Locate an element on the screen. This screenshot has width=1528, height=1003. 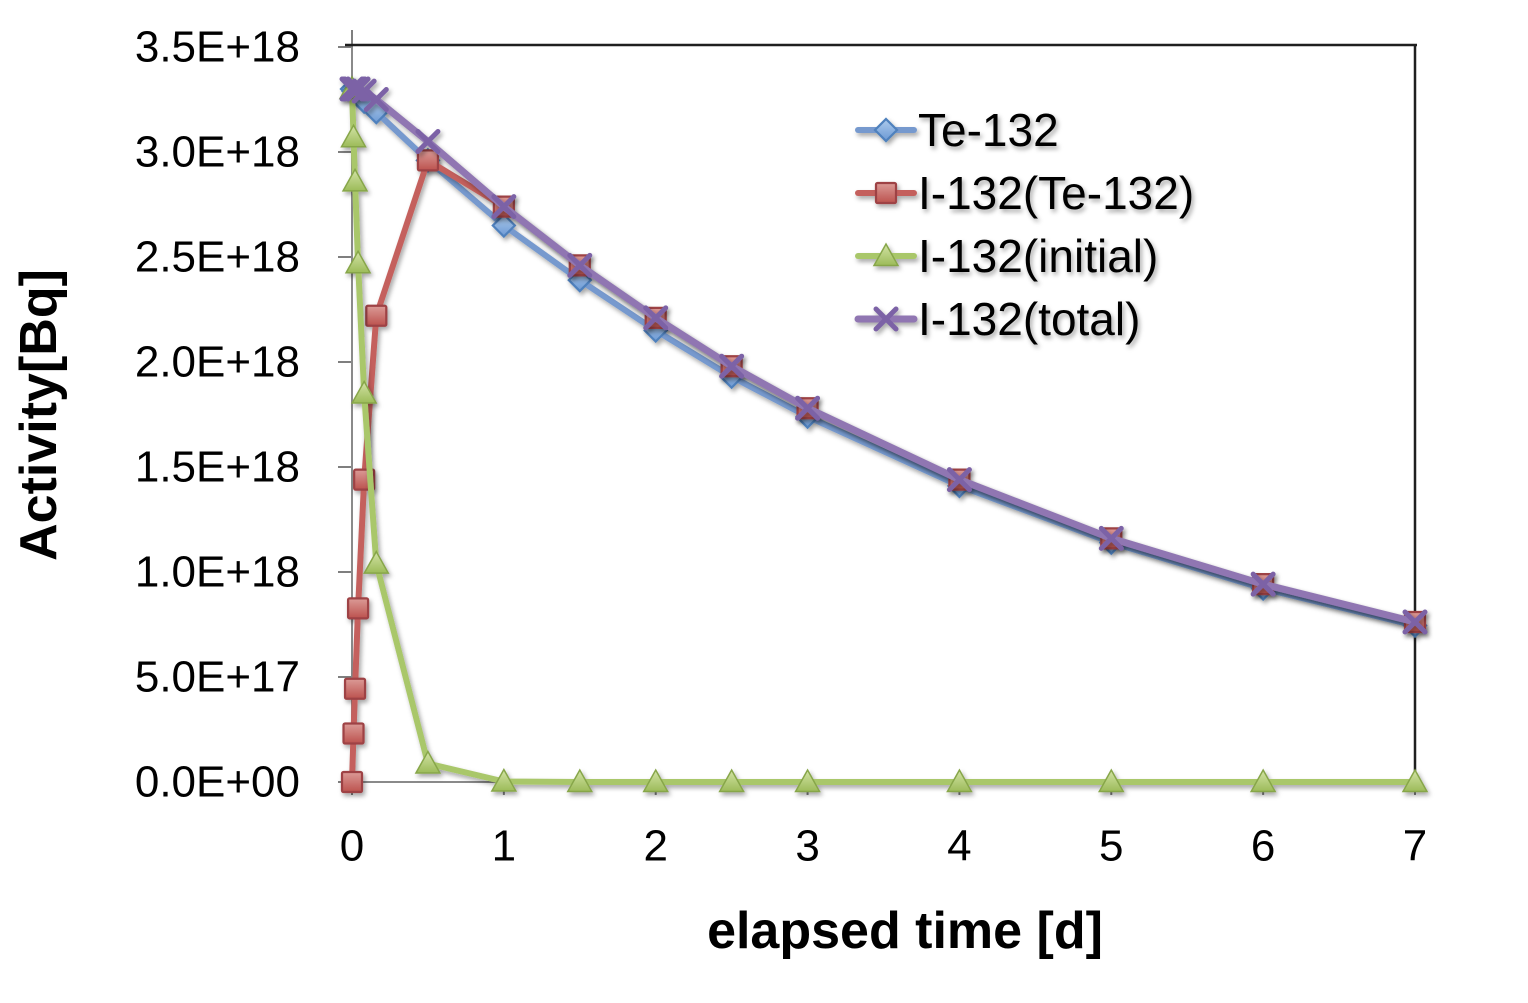
legend-label: I-132(Te-132) is located at coordinates (1056, 193).